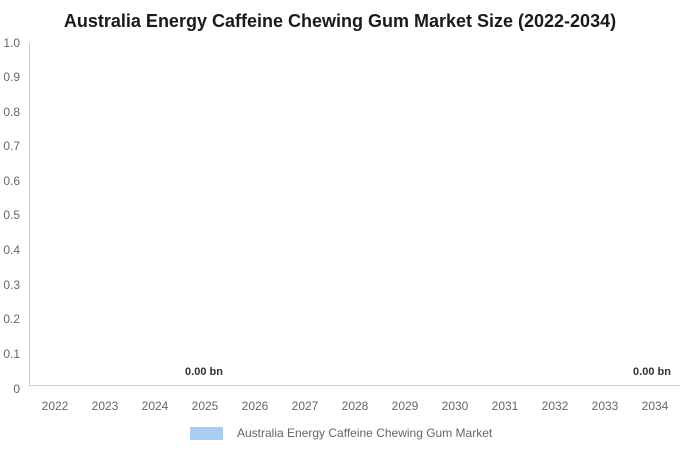  Describe the element at coordinates (555, 406) in the screenshot. I see `x-axis-tick-label: 2032` at that location.